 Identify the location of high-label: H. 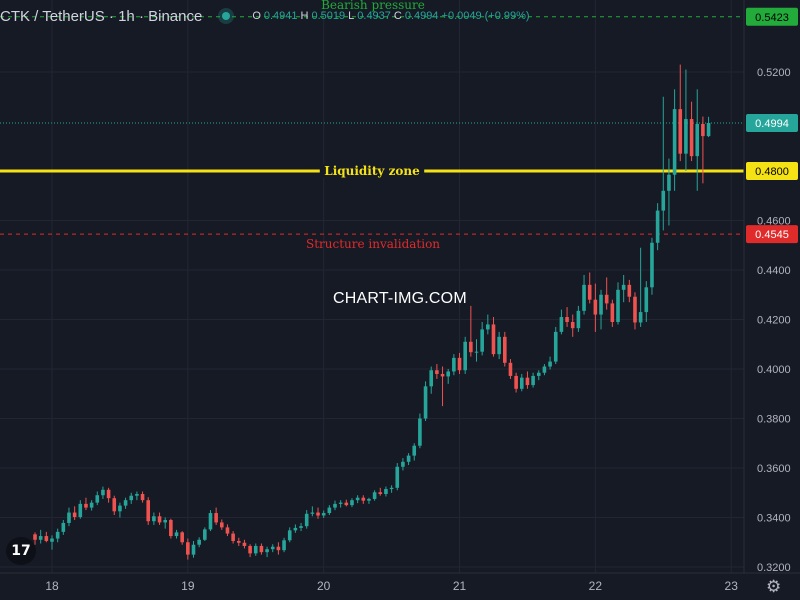
(304, 16).